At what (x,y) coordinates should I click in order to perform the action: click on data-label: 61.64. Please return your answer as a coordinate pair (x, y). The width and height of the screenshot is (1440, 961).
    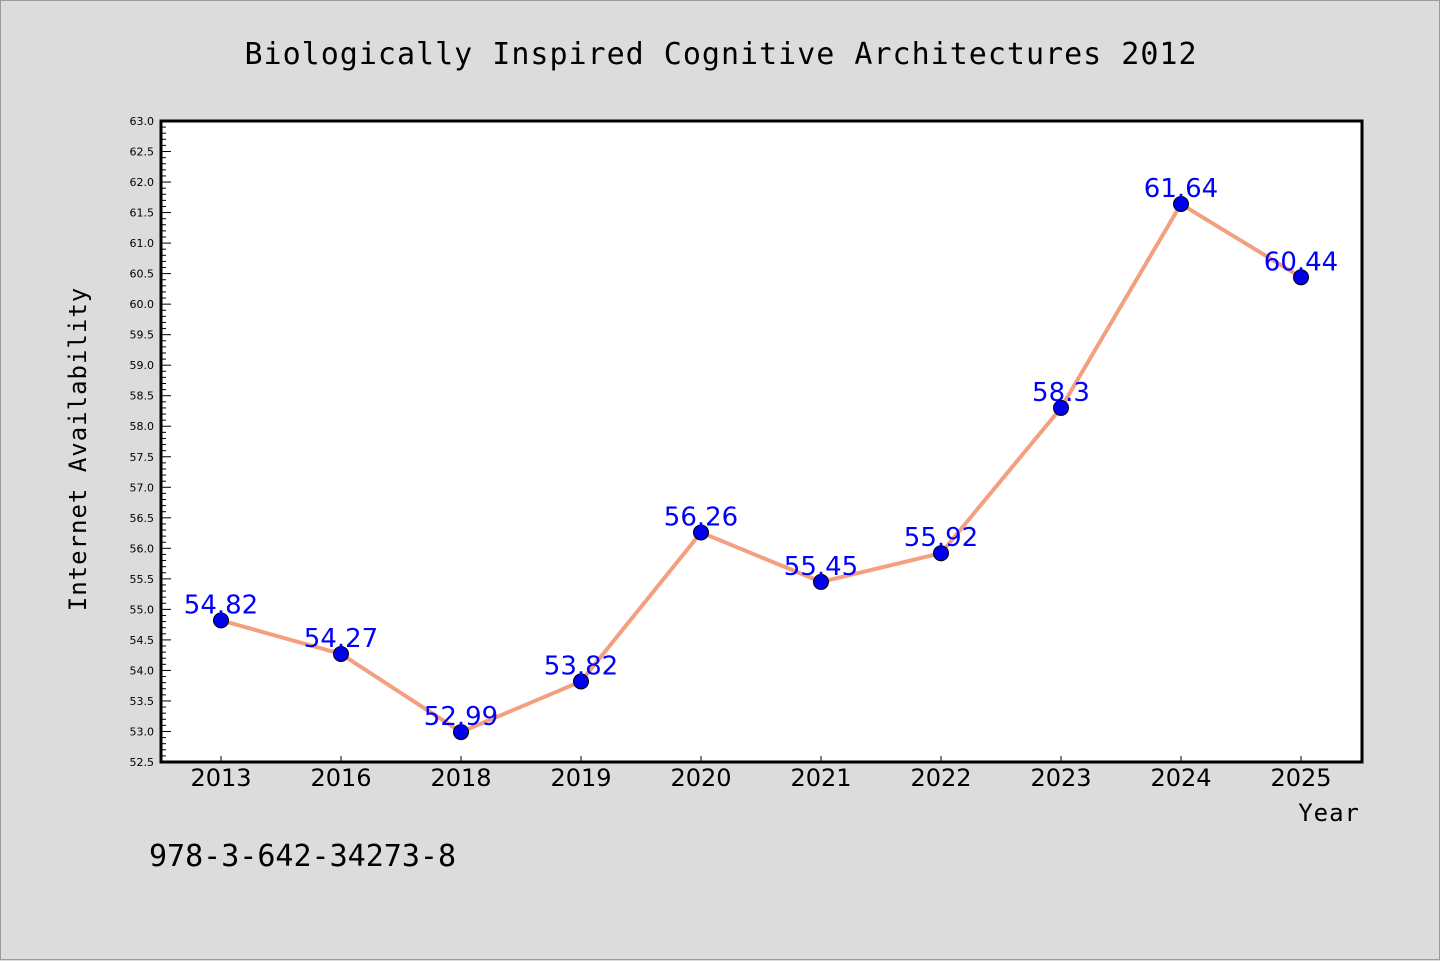
    Looking at the image, I should click on (1181, 189).